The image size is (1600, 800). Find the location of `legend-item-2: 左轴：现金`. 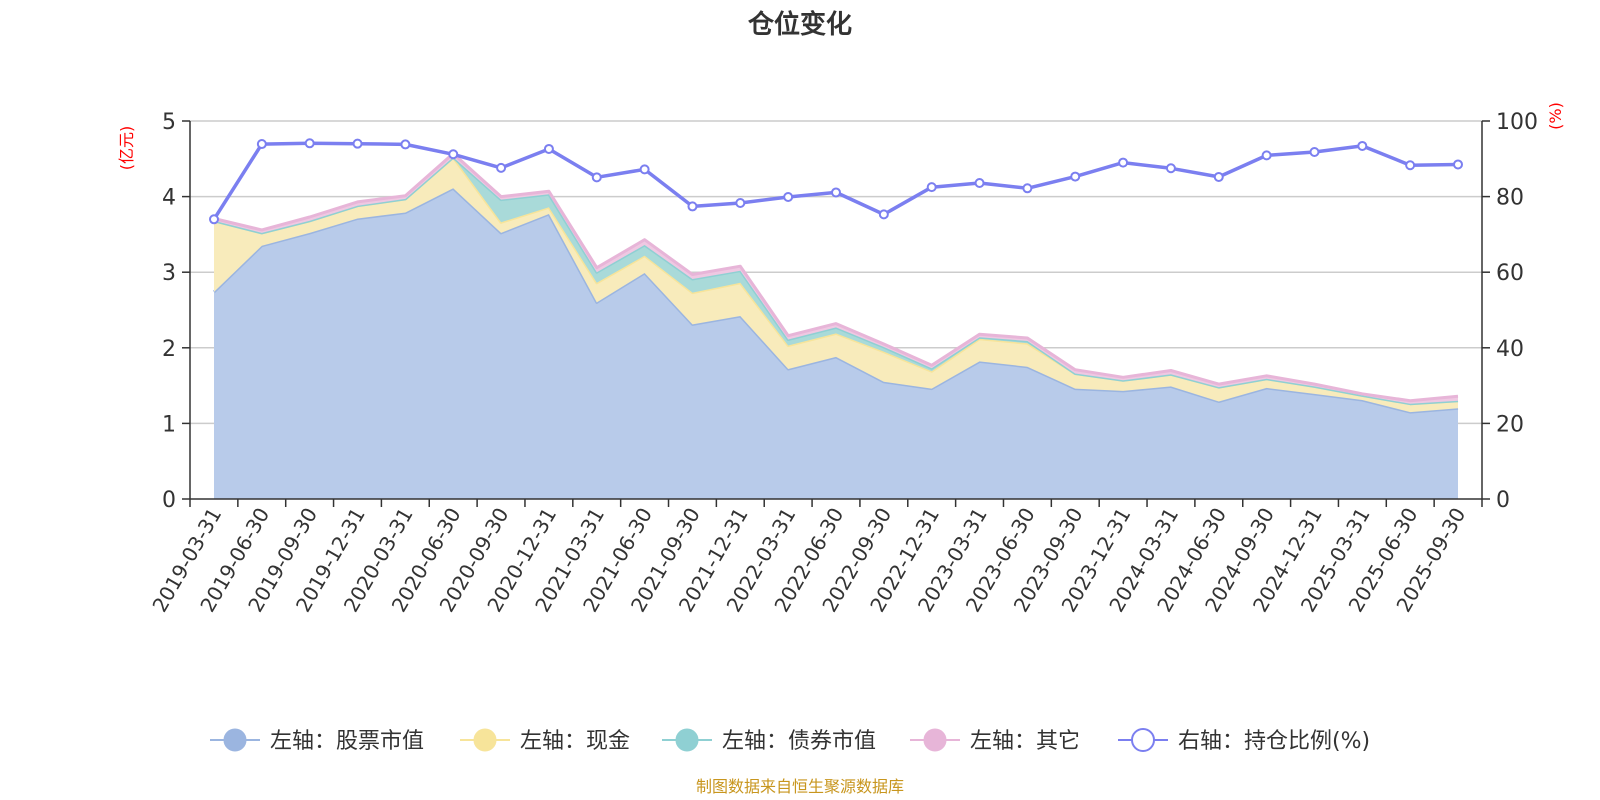

legend-item-2: 左轴：现金 is located at coordinates (545, 741).